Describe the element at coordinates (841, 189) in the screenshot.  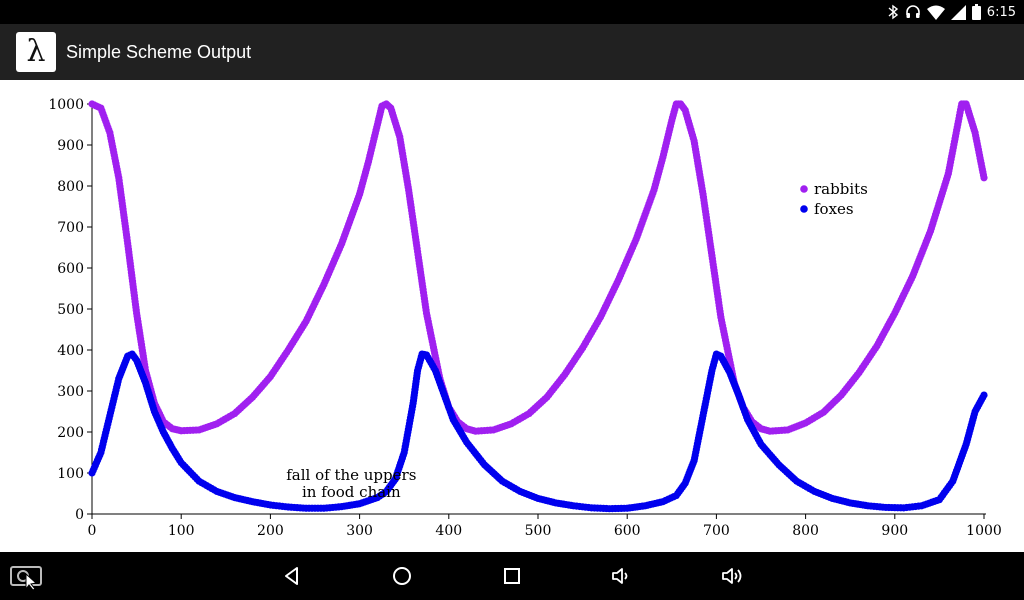
I see `legend-label-rabbits: rabbits` at that location.